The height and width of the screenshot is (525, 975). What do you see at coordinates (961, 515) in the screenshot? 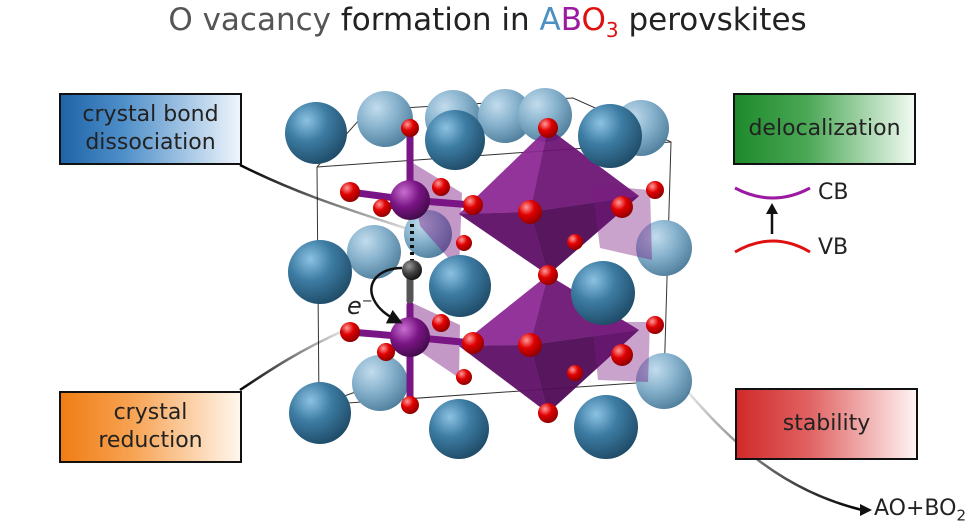
I see `products-subscript: 2` at bounding box center [961, 515].